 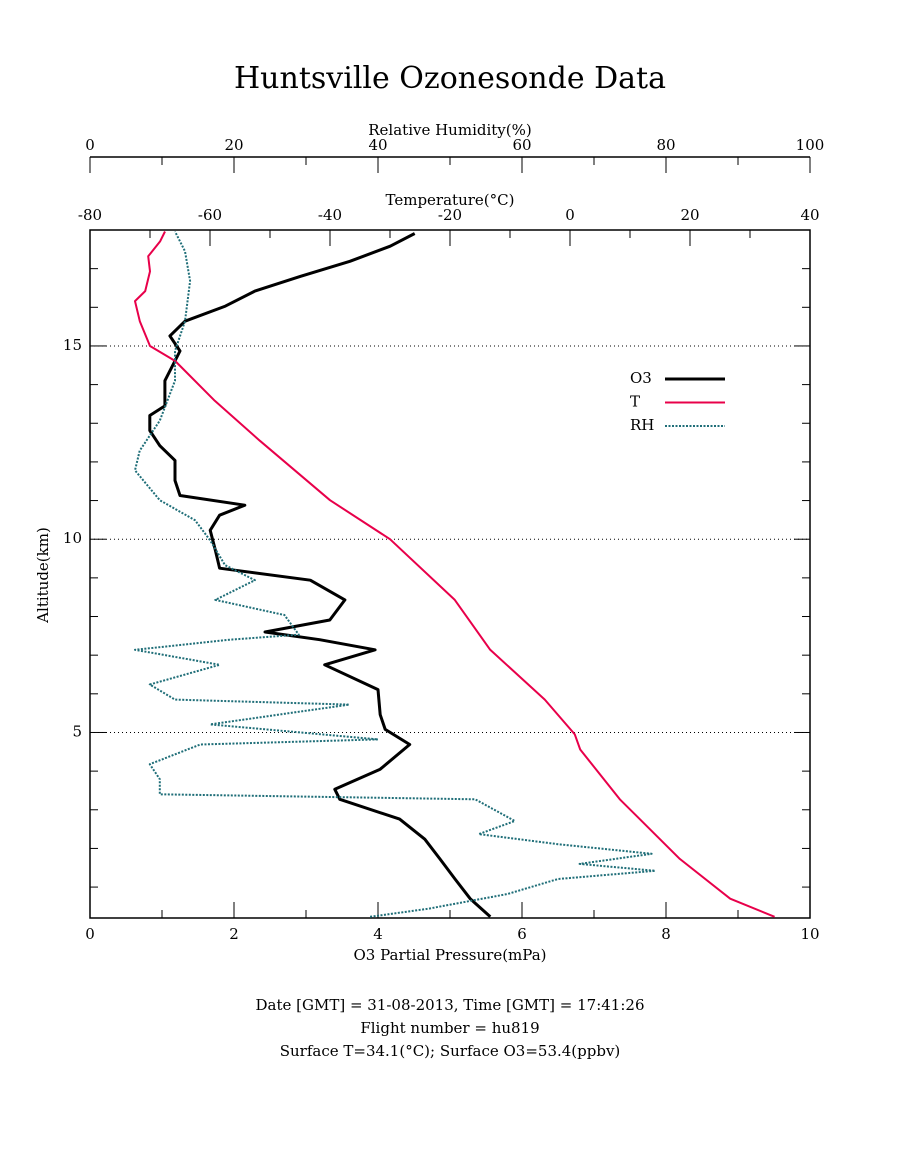 What do you see at coordinates (90, 934) in the screenshot?
I see `o3-tick-label: 0` at bounding box center [90, 934].